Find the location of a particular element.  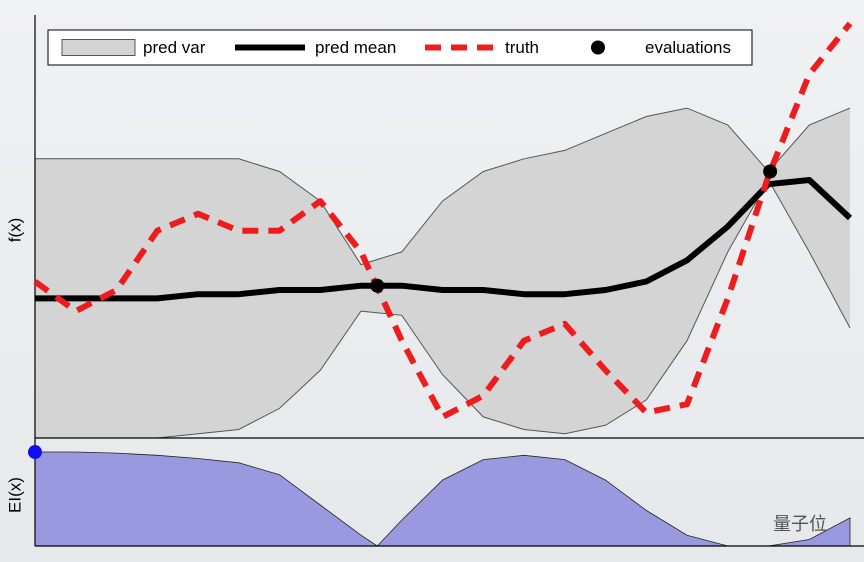

next-point is located at coordinates (35, 452).